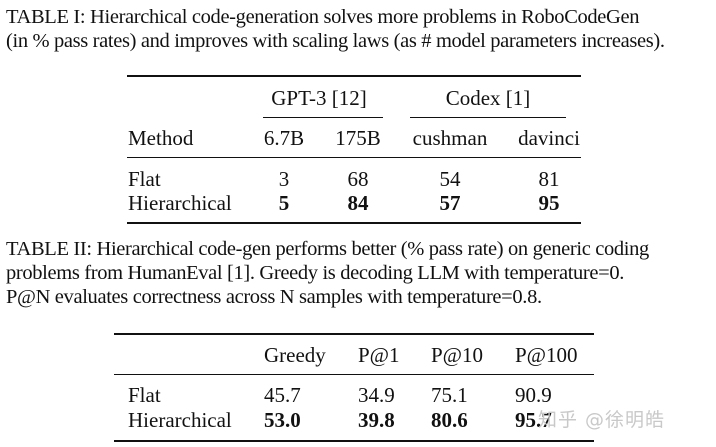 Image resolution: width=716 pixels, height=447 pixels. I want to click on table1-header-col4: davinci, so click(549, 138).